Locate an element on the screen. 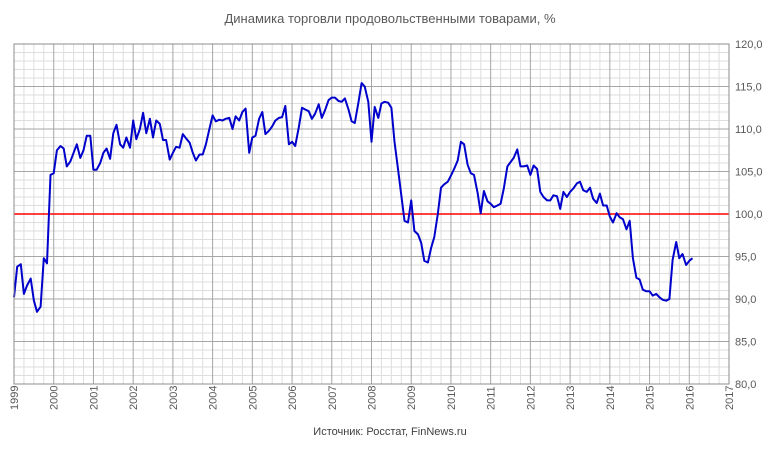 This screenshot has height=450, width=780. x-tick-label: 2009 is located at coordinates (412, 398).